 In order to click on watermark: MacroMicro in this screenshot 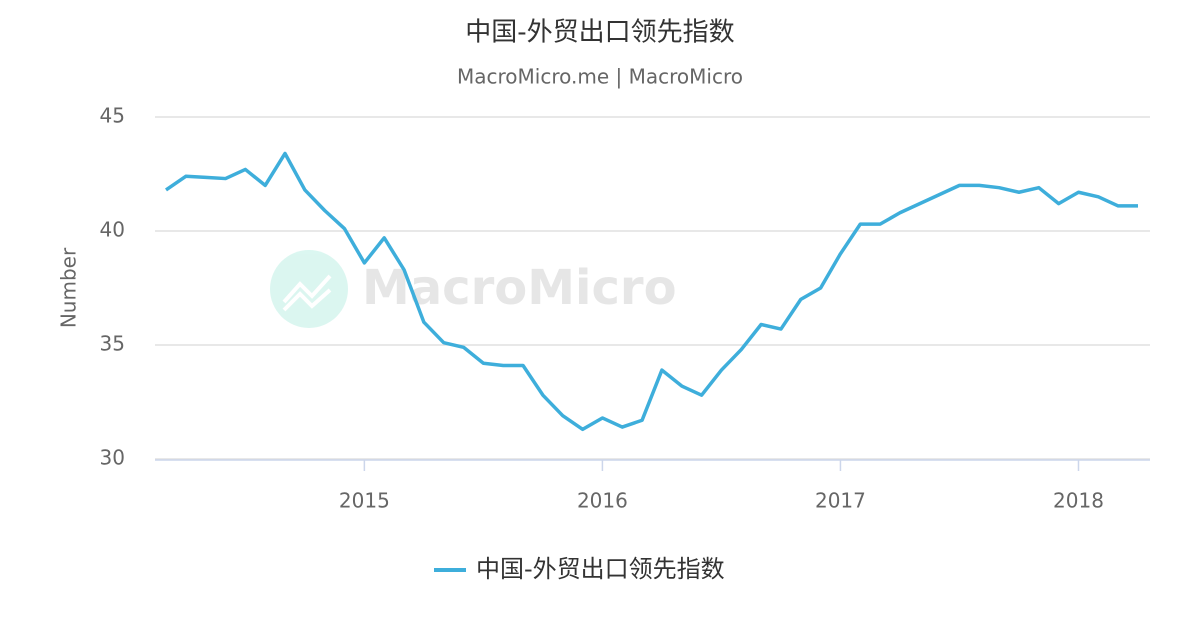, I will do `click(519, 288)`.